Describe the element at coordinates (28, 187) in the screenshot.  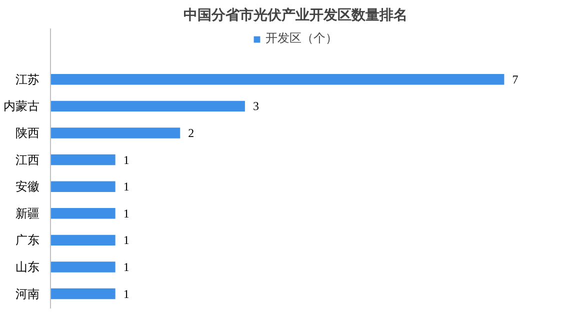
I see `y-tick-label: 安徽` at that location.